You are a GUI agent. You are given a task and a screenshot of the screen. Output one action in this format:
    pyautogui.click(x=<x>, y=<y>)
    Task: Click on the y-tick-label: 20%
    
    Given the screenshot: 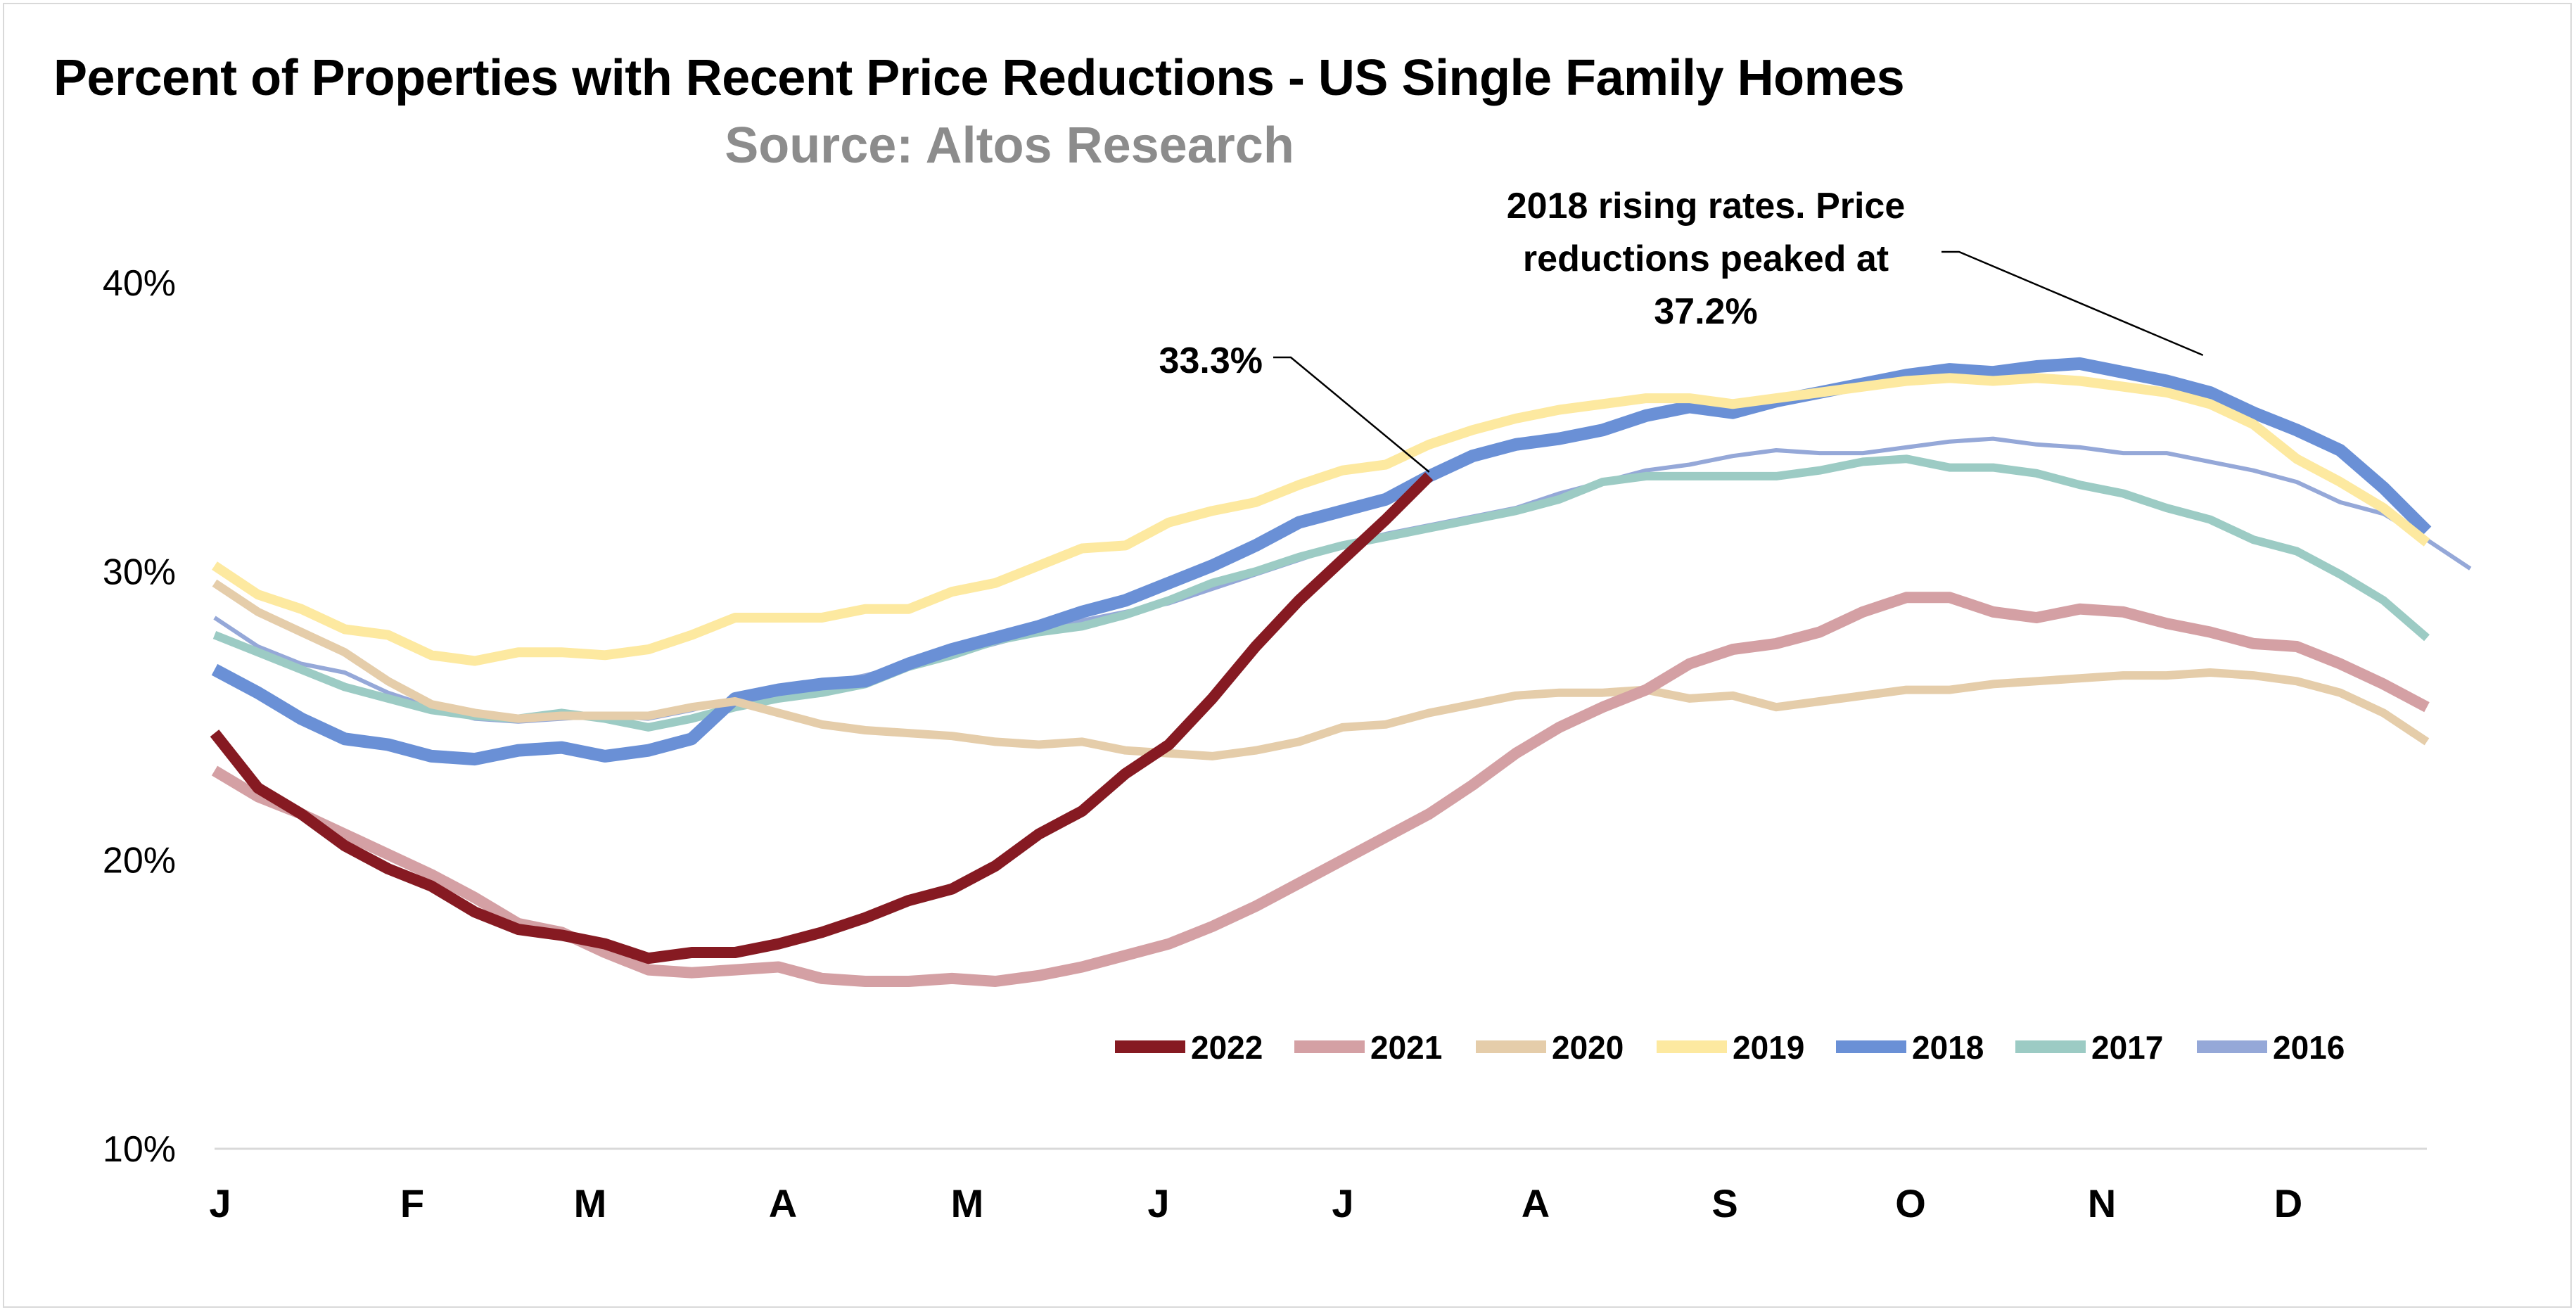 What is the action you would take?
    pyautogui.click(x=139, y=861)
    